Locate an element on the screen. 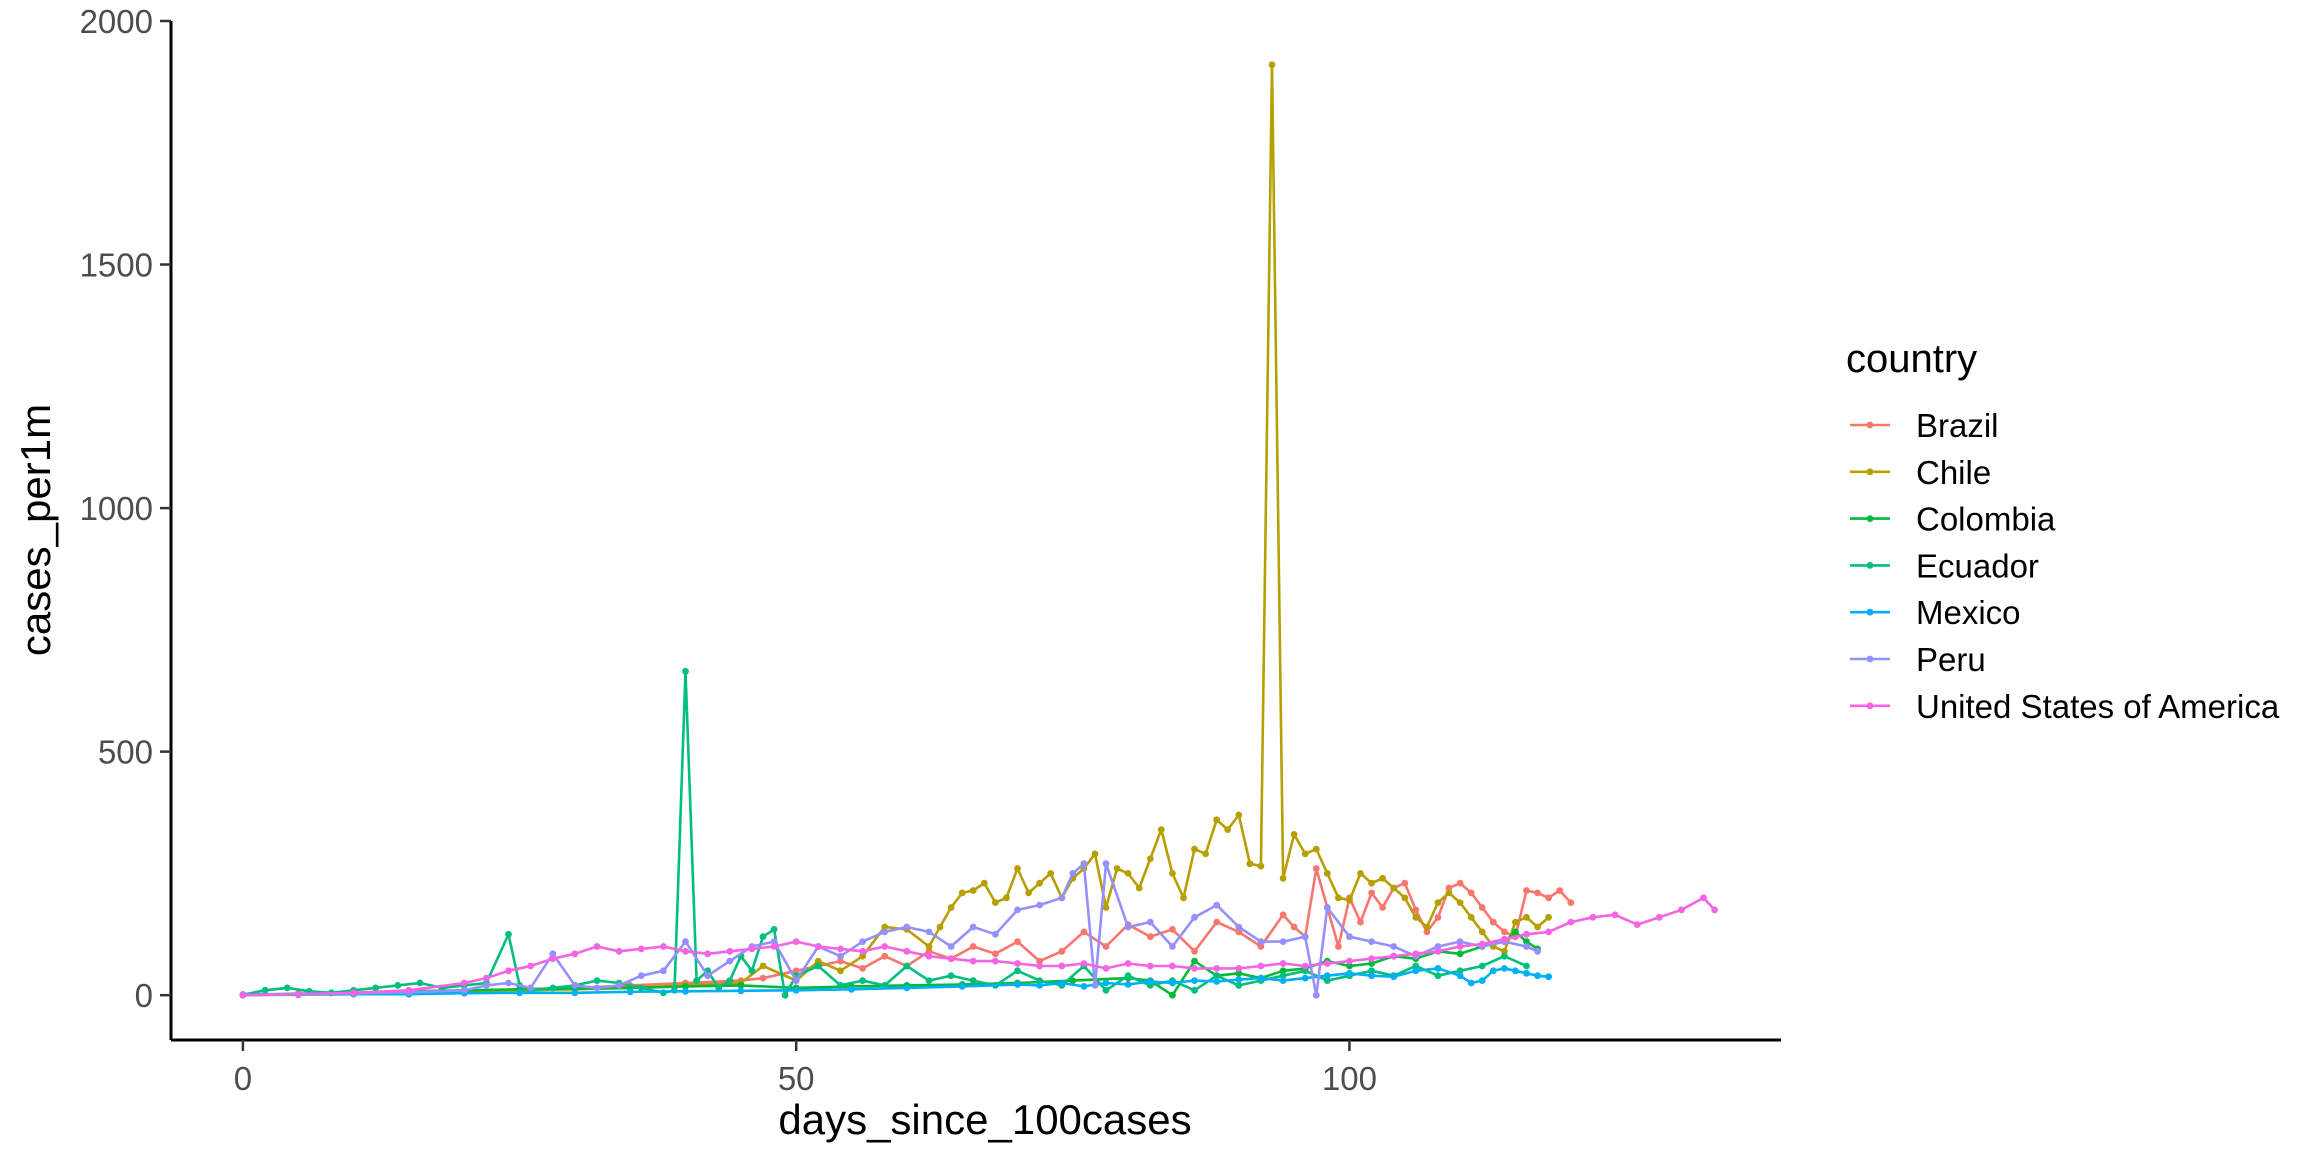  legend-label: Ecuador is located at coordinates (1977, 565).